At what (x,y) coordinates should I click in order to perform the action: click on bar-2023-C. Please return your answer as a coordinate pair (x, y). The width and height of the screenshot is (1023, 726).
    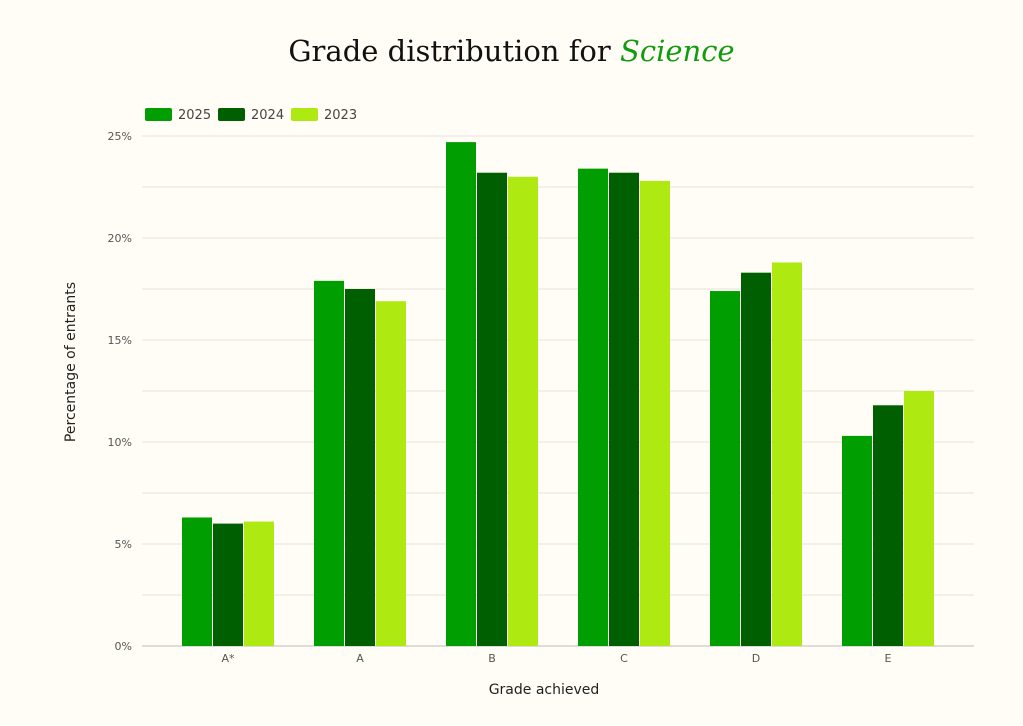
    Looking at the image, I should click on (655, 413).